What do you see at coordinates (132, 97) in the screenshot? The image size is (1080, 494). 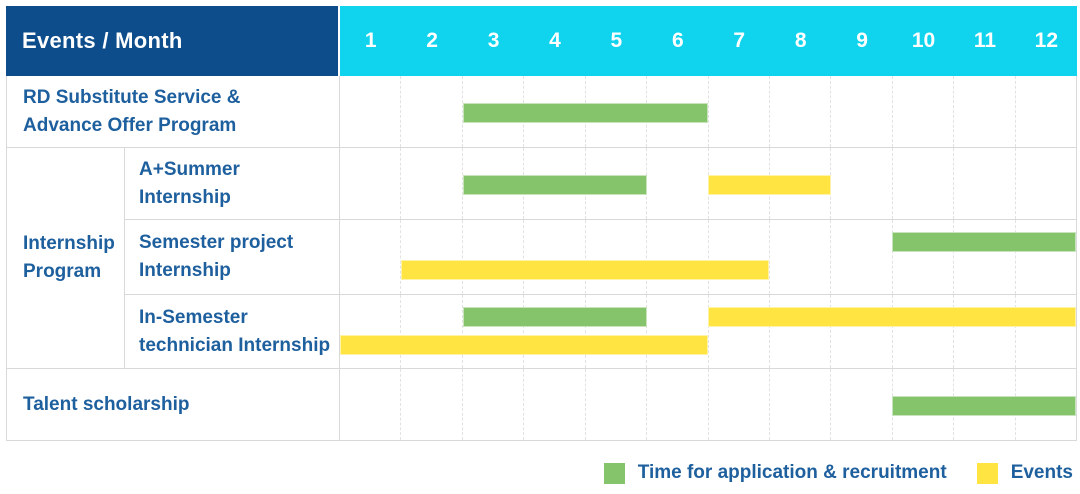 I see `row-label-line: RD Substitute Service &` at bounding box center [132, 97].